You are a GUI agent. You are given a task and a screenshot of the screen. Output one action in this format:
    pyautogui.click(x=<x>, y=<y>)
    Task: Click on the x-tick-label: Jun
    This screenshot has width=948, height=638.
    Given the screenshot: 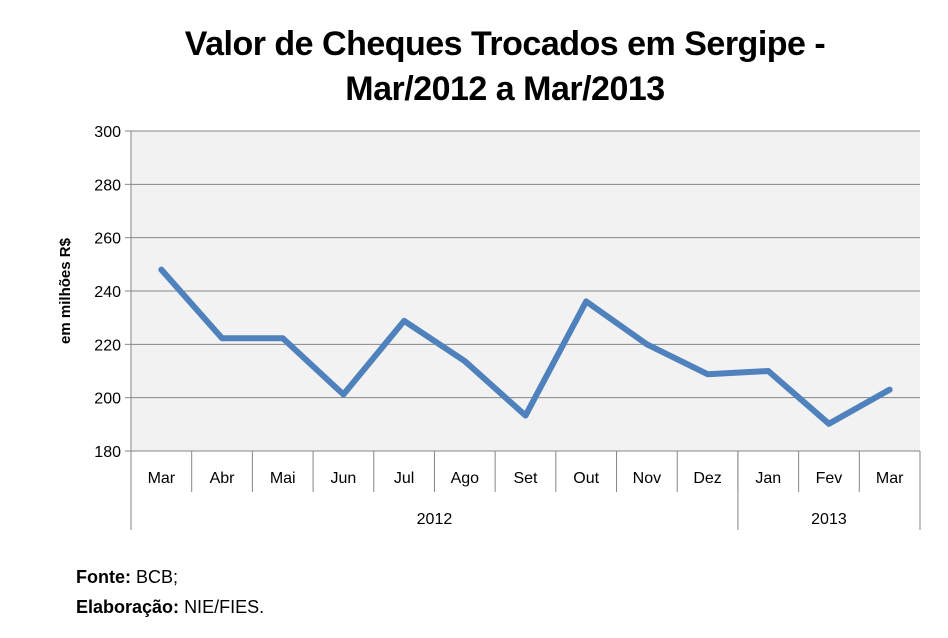 What is the action you would take?
    pyautogui.click(x=344, y=478)
    